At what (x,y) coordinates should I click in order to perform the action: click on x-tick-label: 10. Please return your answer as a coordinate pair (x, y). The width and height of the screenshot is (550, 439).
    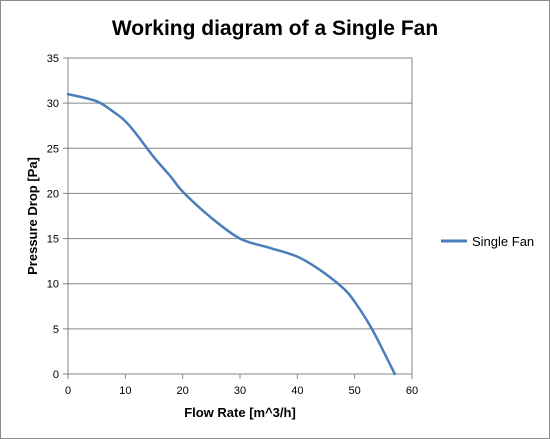
    Looking at the image, I should click on (125, 391).